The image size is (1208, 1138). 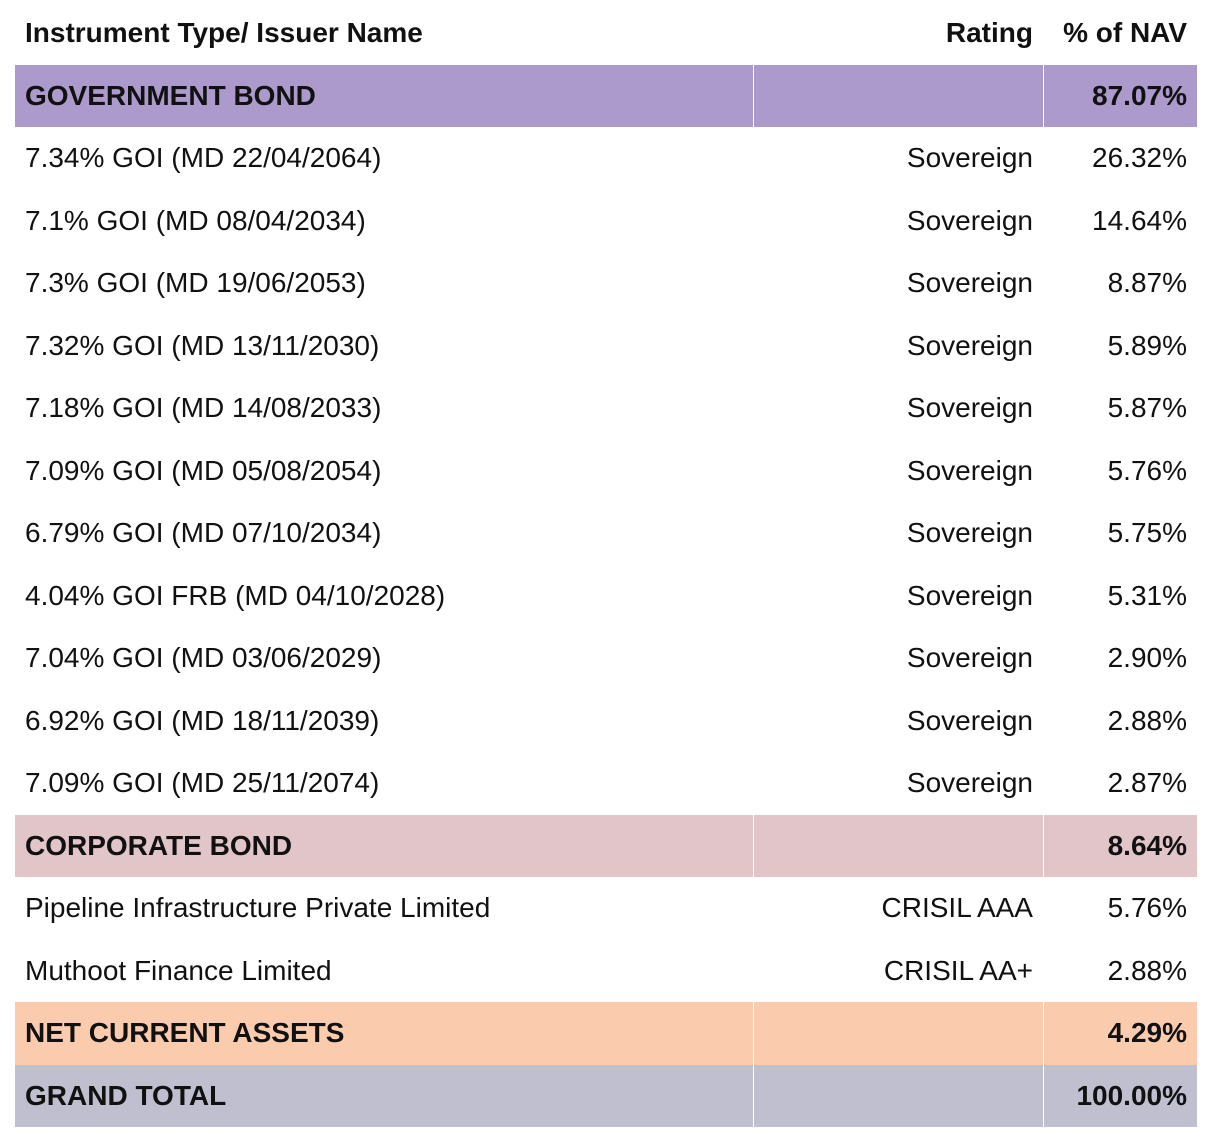 I want to click on table-row: 6.79% GOI (MD 07/10/2034) Sovereign 5.75%, so click(x=606, y=533).